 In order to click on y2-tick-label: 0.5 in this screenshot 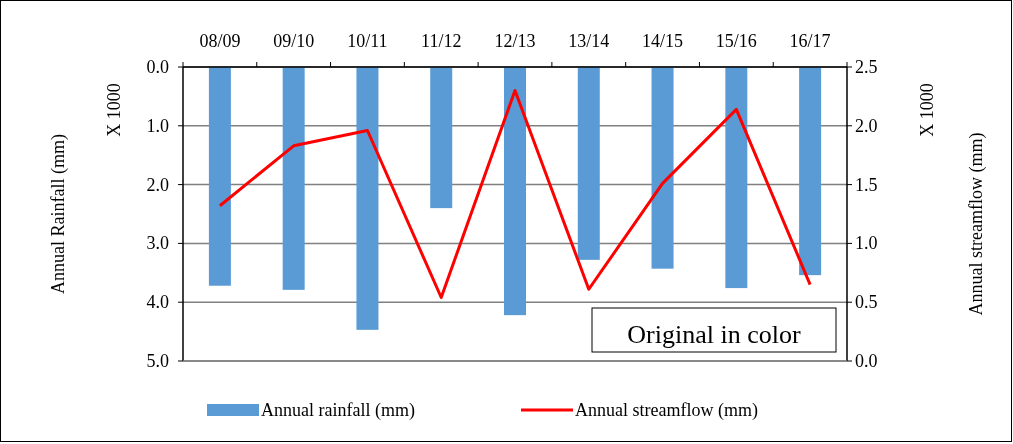, I will do `click(866, 302)`.